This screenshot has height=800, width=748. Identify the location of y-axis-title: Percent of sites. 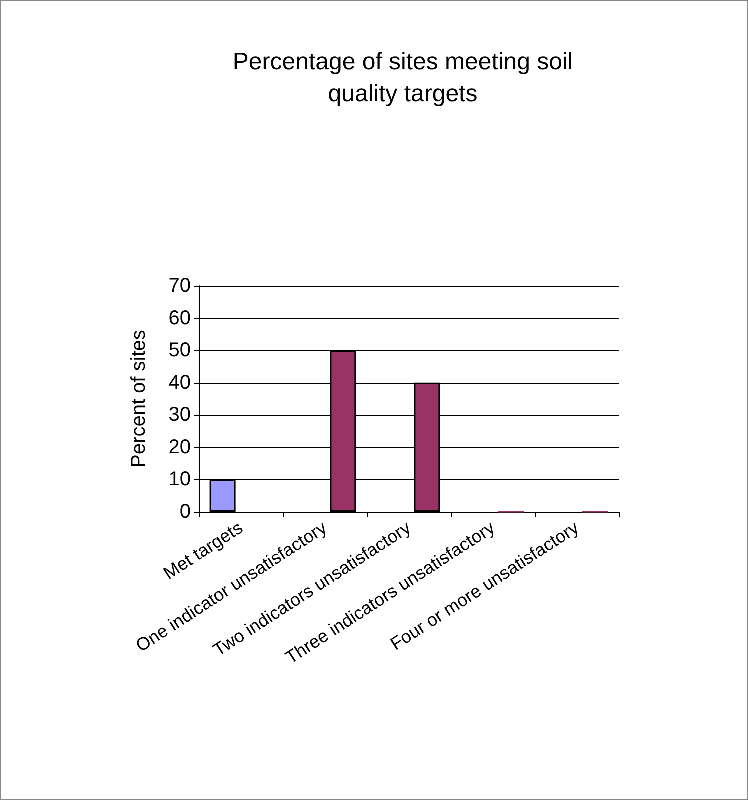
(139, 399).